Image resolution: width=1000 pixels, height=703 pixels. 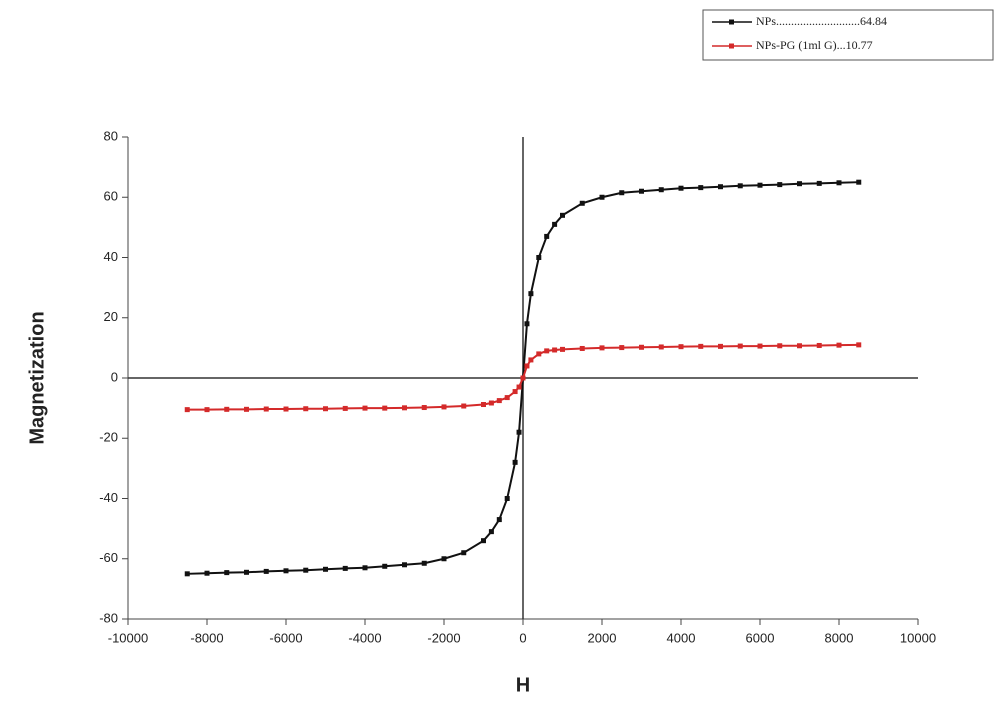 What do you see at coordinates (108, 617) in the screenshot?
I see `y-tick-label: -80` at bounding box center [108, 617].